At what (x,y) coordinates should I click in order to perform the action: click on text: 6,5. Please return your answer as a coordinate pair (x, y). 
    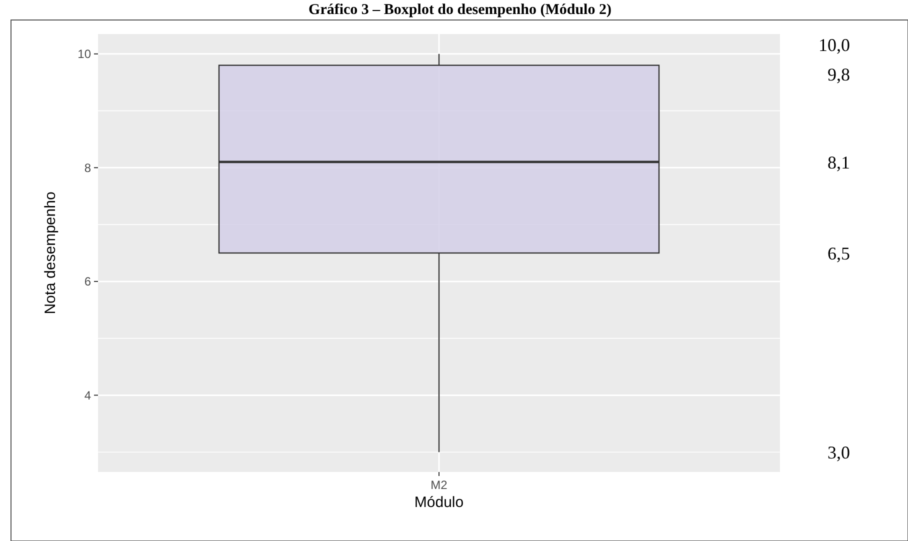
    Looking at the image, I should click on (839, 253).